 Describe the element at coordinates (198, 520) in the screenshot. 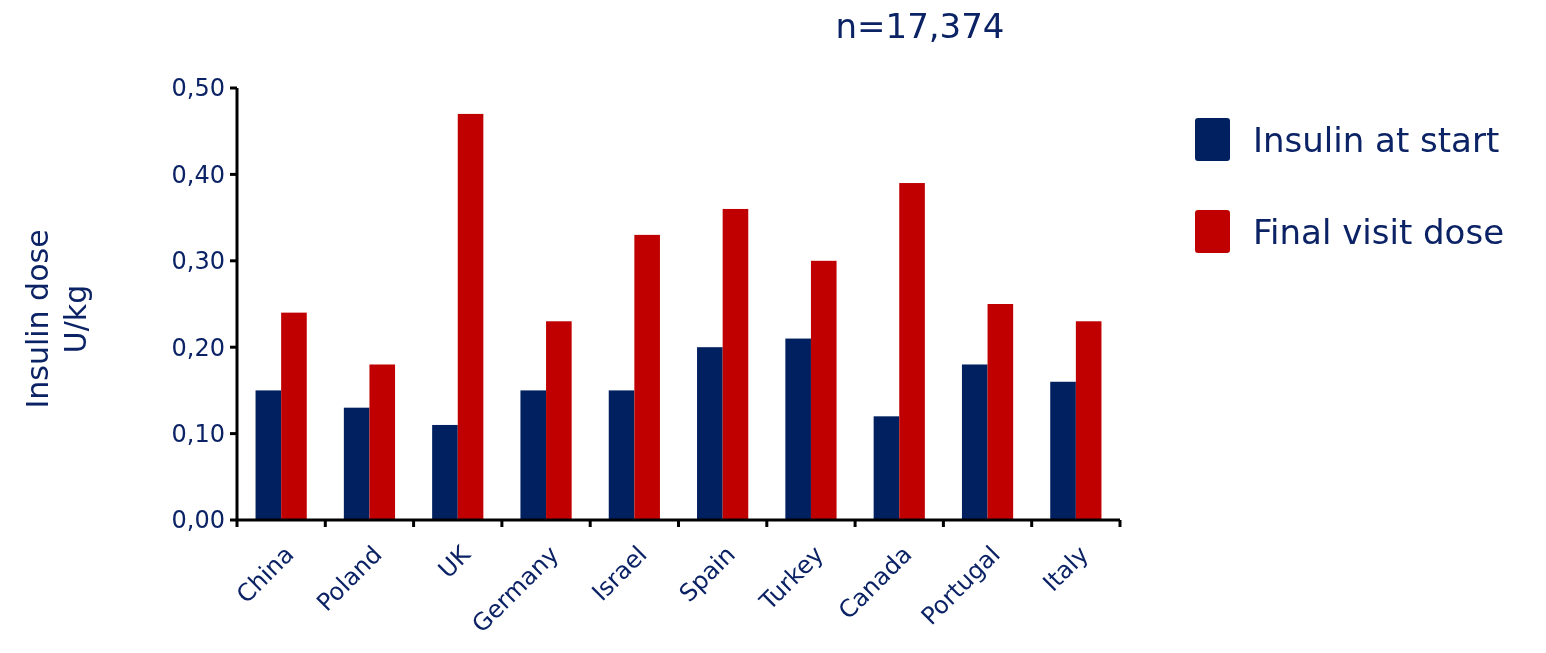

I see `y-tick-label: 0,00` at that location.